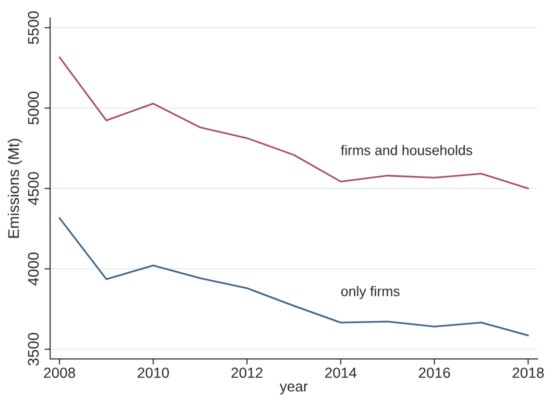 This screenshot has height=401, width=557. Describe the element at coordinates (33, 269) in the screenshot. I see `y-tick-label: 4000` at that location.